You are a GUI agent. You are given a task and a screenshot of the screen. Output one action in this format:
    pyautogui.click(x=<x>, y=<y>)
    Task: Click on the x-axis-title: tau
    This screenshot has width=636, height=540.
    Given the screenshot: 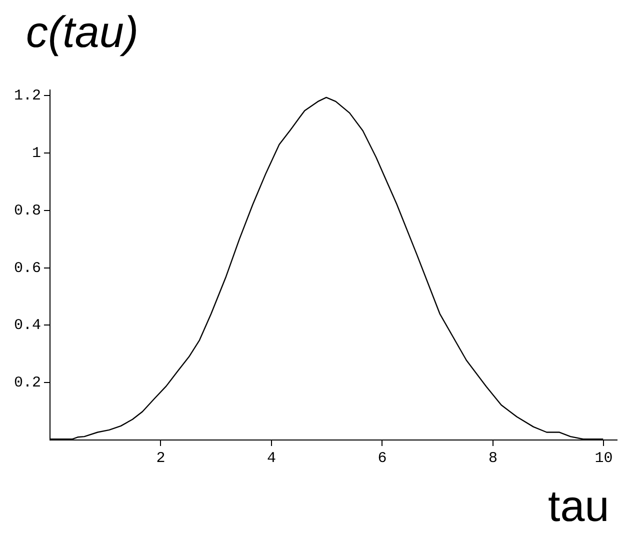 What is the action you would take?
    pyautogui.click(x=579, y=507)
    